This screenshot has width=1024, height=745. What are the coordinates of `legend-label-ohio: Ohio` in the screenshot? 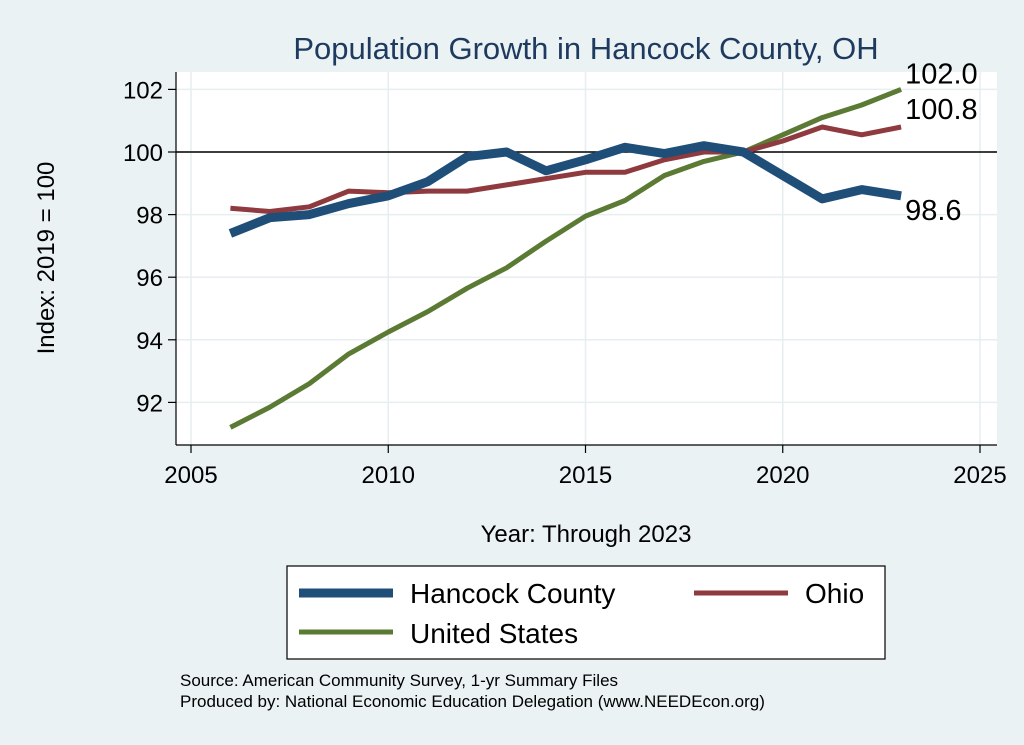 It's located at (834, 593).